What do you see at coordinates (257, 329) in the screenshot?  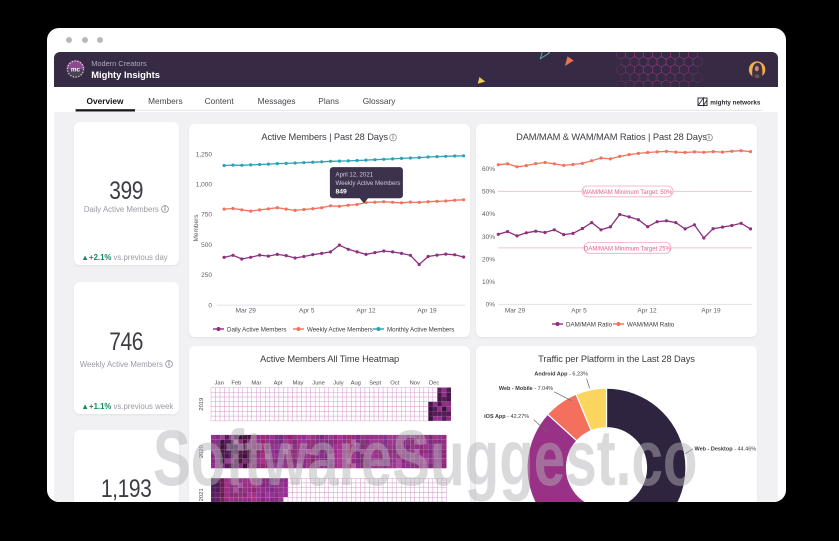 I see `svg-text: Daily Active Members` at bounding box center [257, 329].